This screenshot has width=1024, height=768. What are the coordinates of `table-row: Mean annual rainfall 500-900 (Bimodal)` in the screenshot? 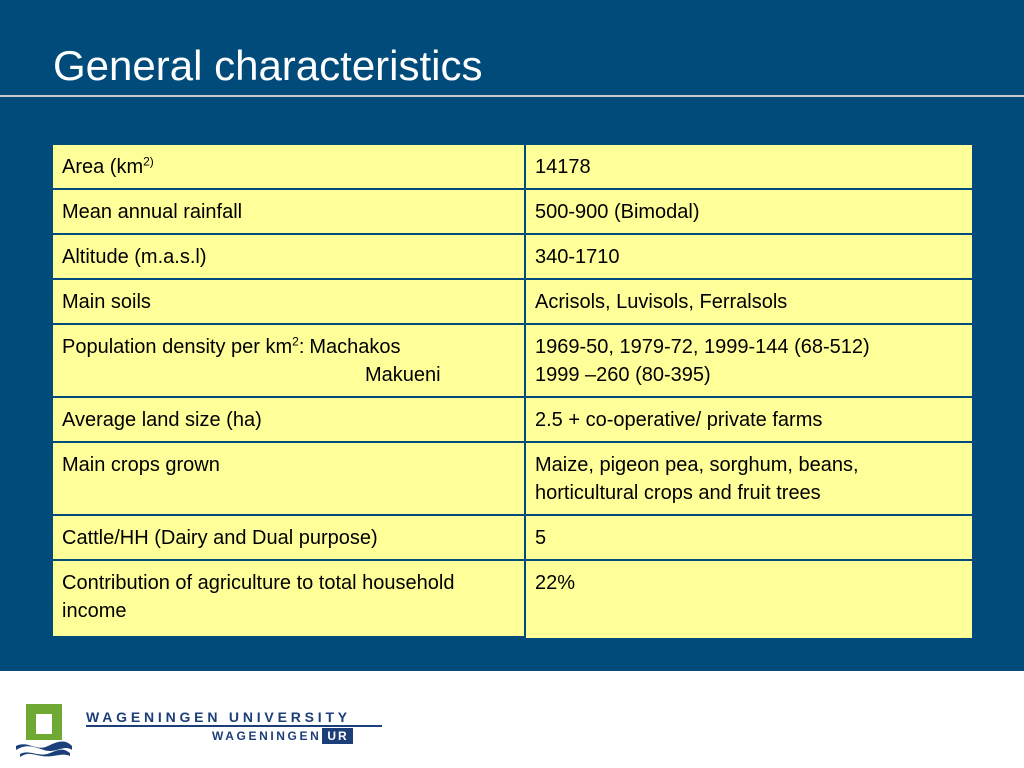 It's located at (512, 212).